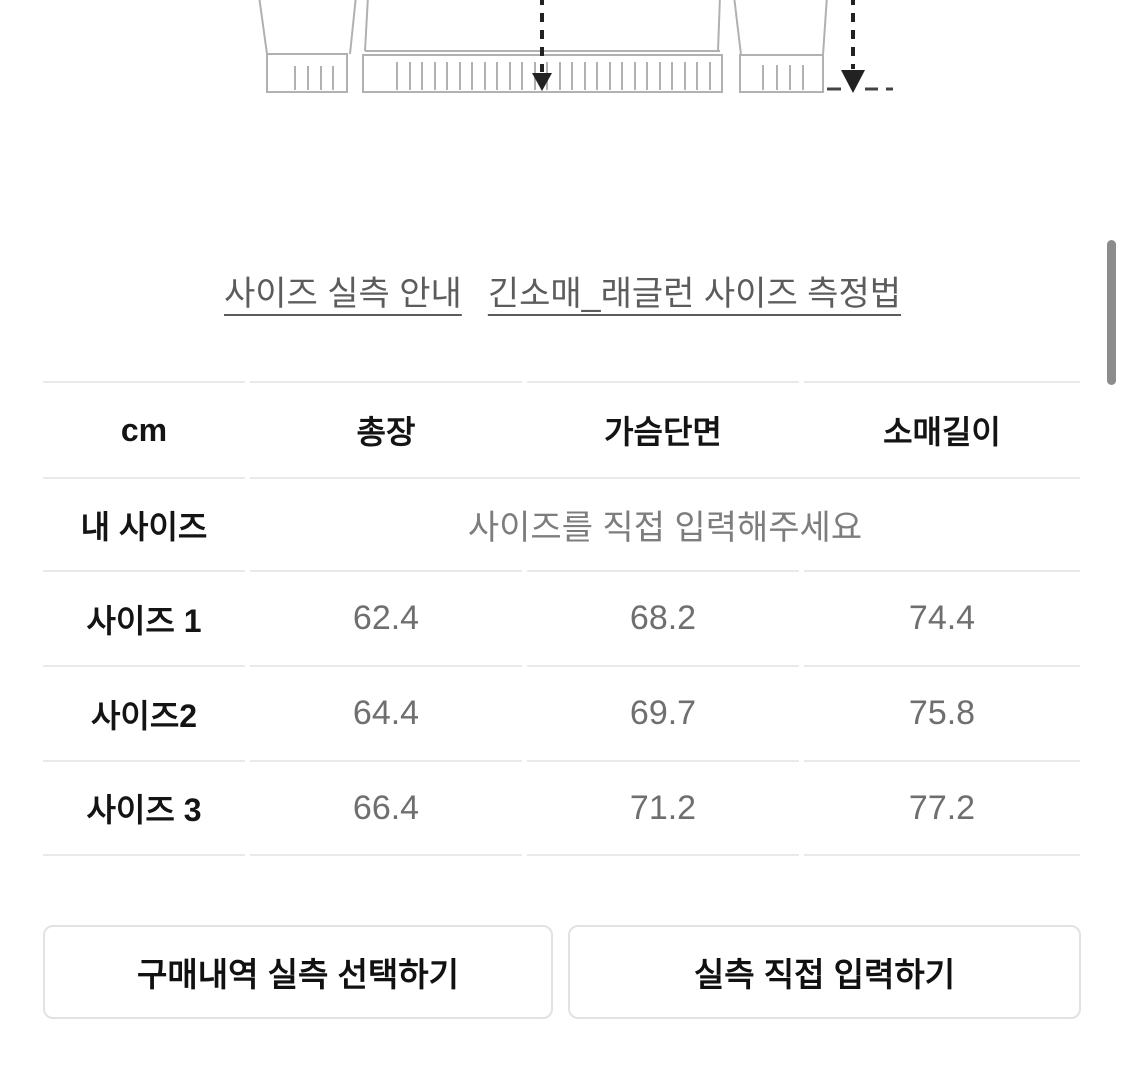 This screenshot has width=1125, height=1083. I want to click on table-header-sleeve-length: 소매길이, so click(942, 429).